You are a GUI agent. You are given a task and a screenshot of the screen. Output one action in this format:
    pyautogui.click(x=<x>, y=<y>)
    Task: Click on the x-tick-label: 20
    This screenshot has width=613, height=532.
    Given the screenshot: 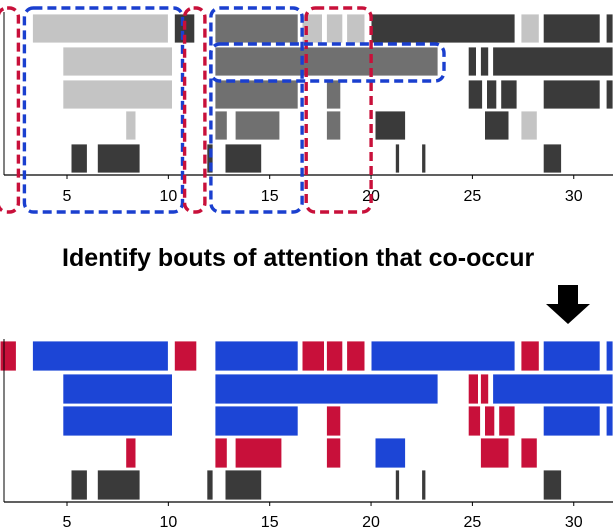 What is the action you would take?
    pyautogui.click(x=371, y=522)
    